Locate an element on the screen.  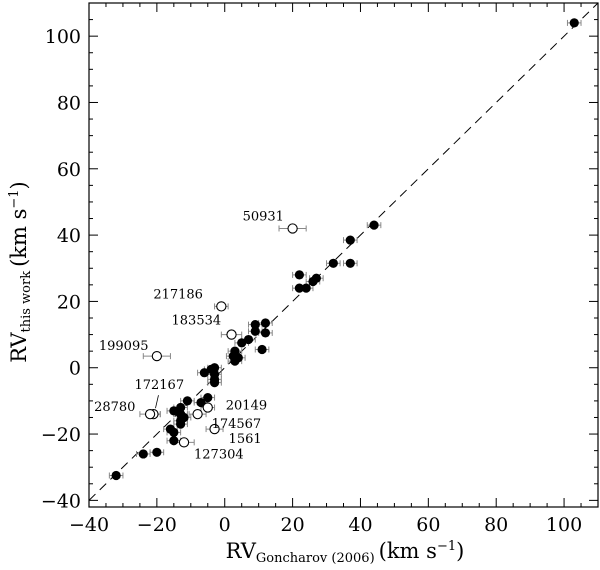
point-annotation: 183534 is located at coordinates (197, 321).